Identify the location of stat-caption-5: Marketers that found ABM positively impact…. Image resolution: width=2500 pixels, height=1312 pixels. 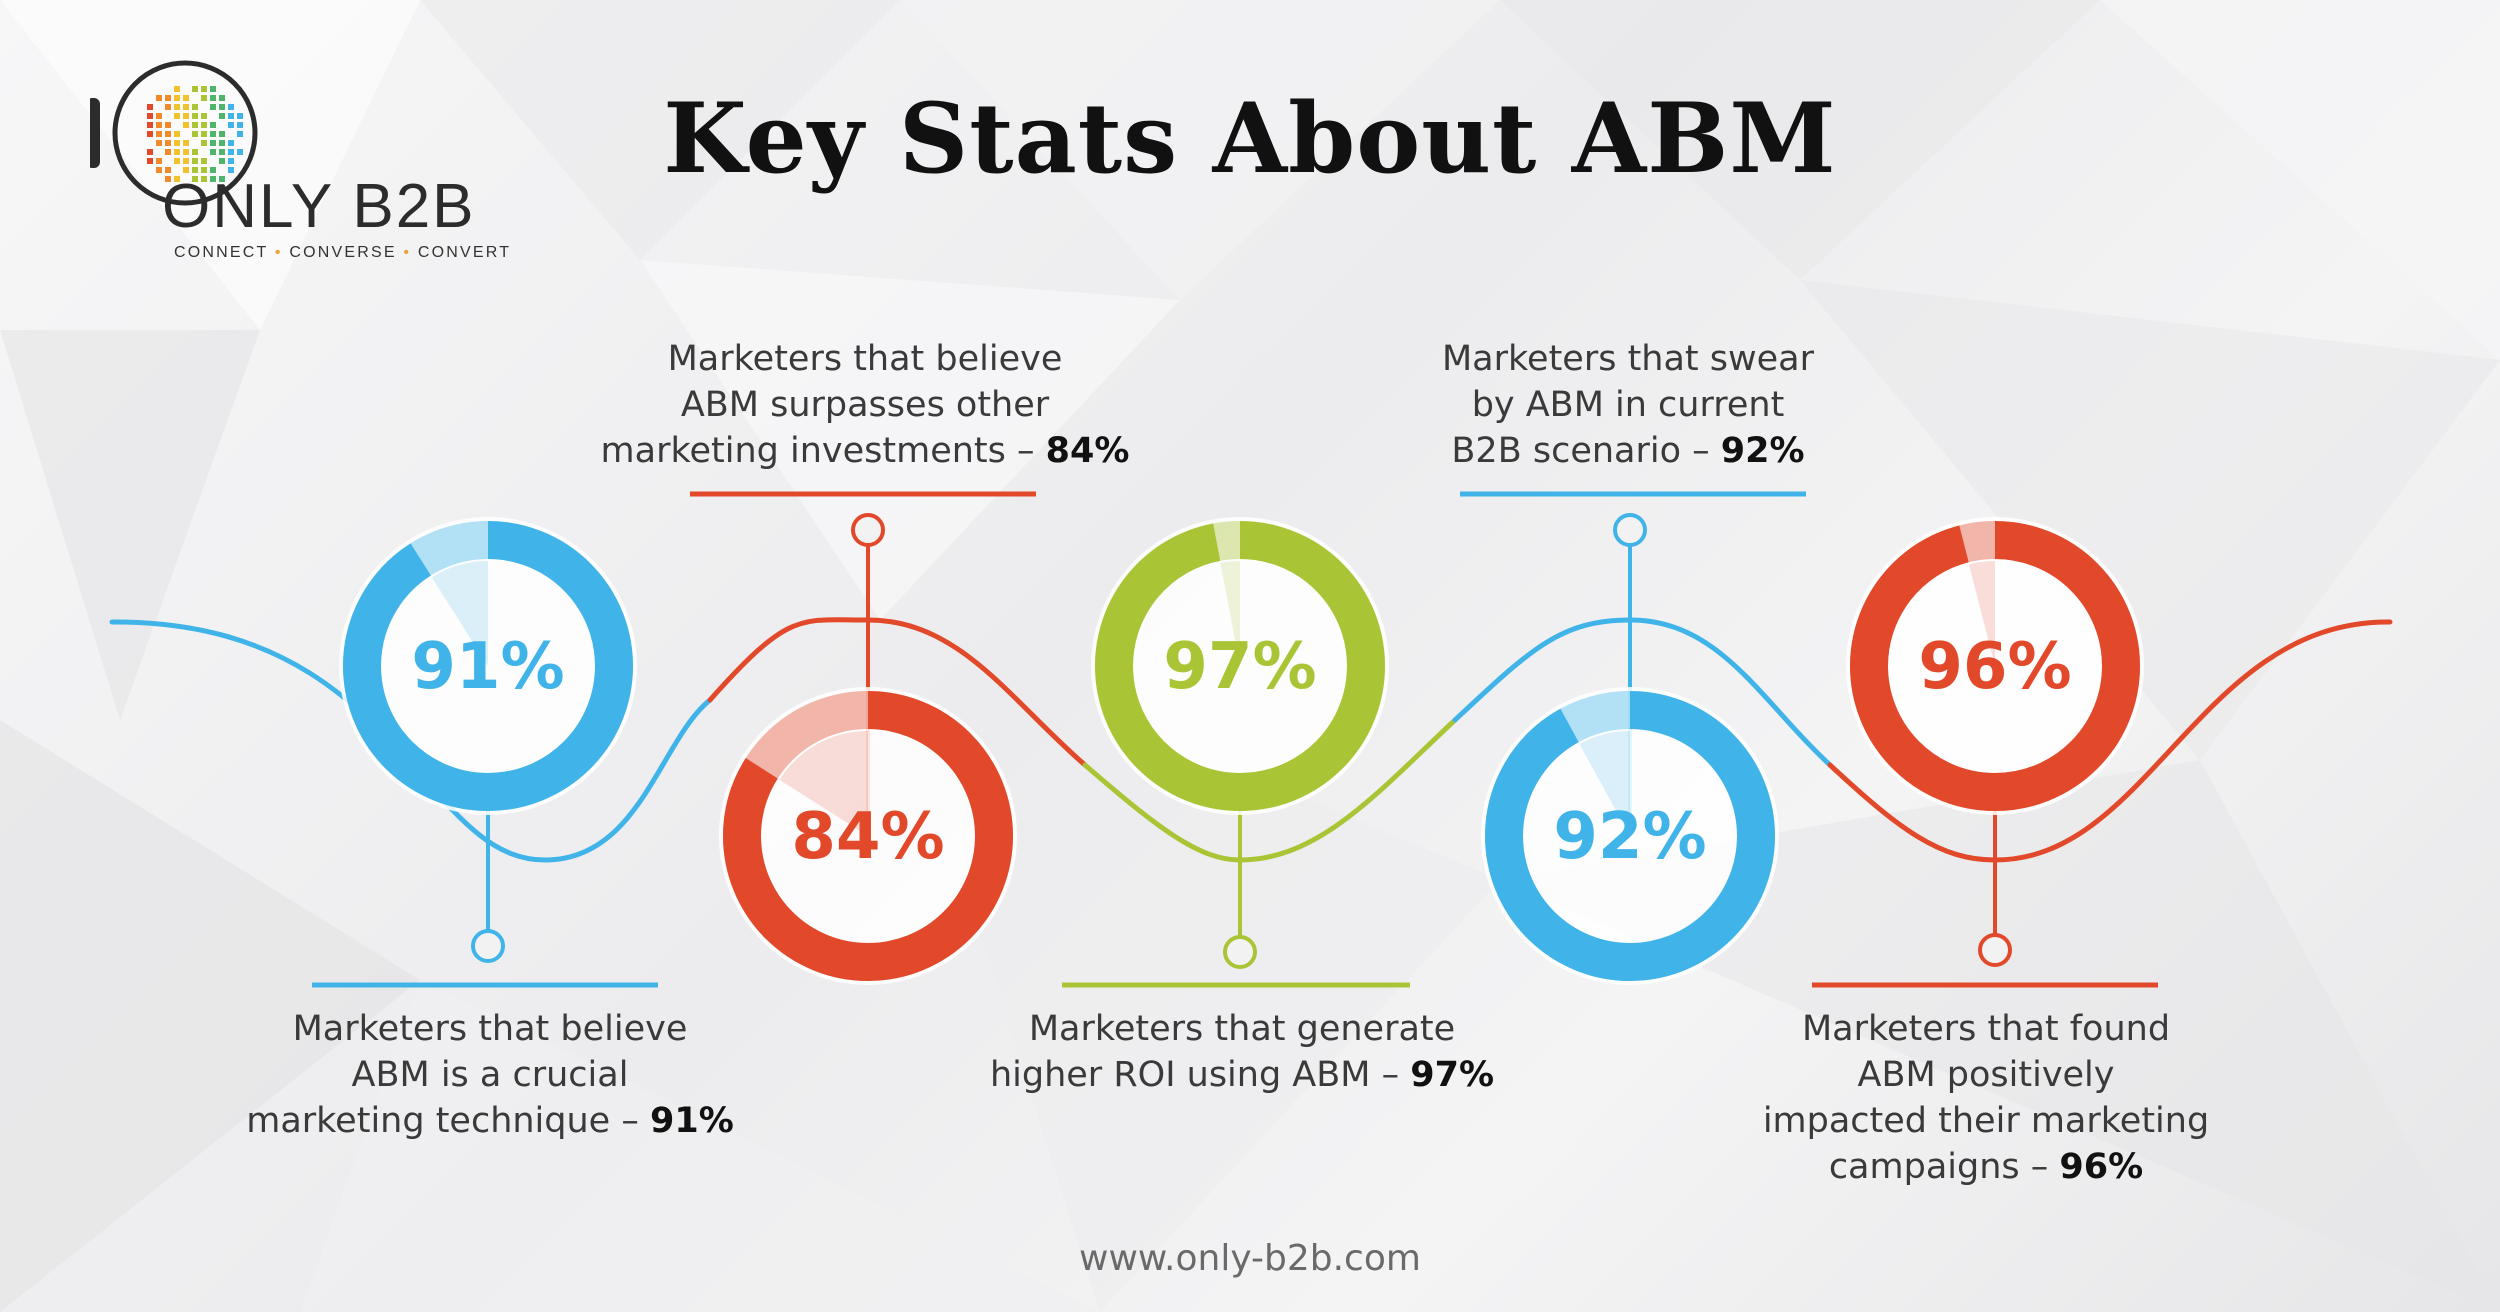
(1986, 1098).